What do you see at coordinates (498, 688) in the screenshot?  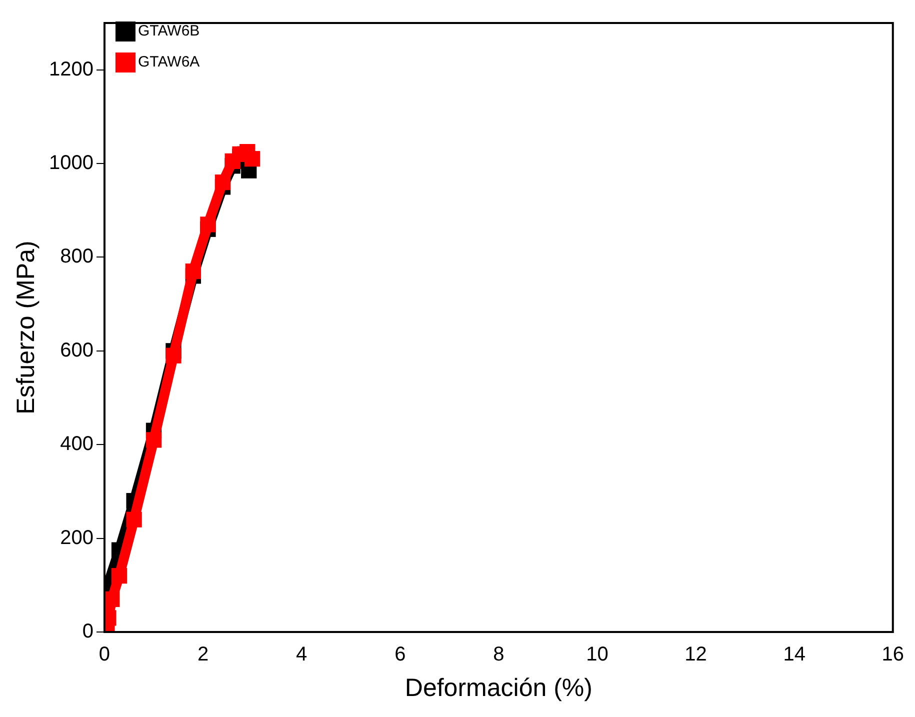 I see `x-axis-title: Deformación (%)` at bounding box center [498, 688].